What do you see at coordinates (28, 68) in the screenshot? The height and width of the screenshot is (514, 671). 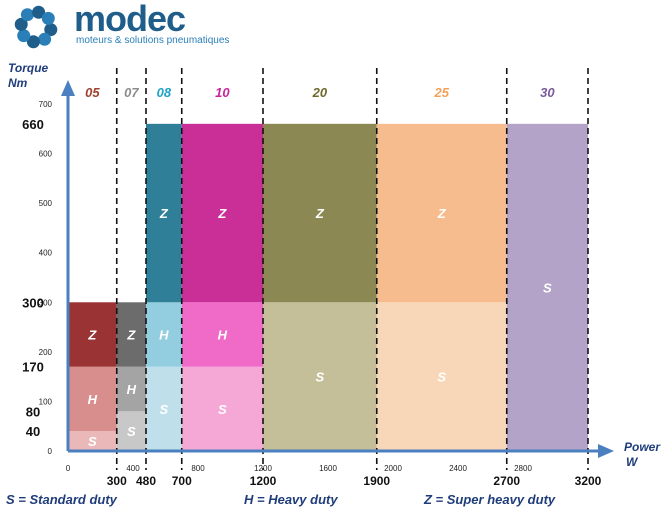 I see `y-axis-title: Torque` at bounding box center [28, 68].